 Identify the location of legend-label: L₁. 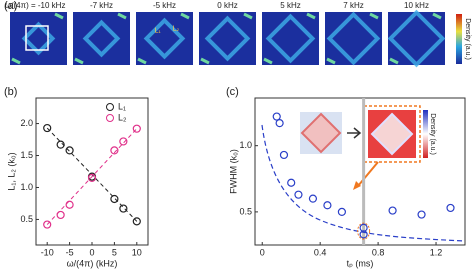
(122, 106).